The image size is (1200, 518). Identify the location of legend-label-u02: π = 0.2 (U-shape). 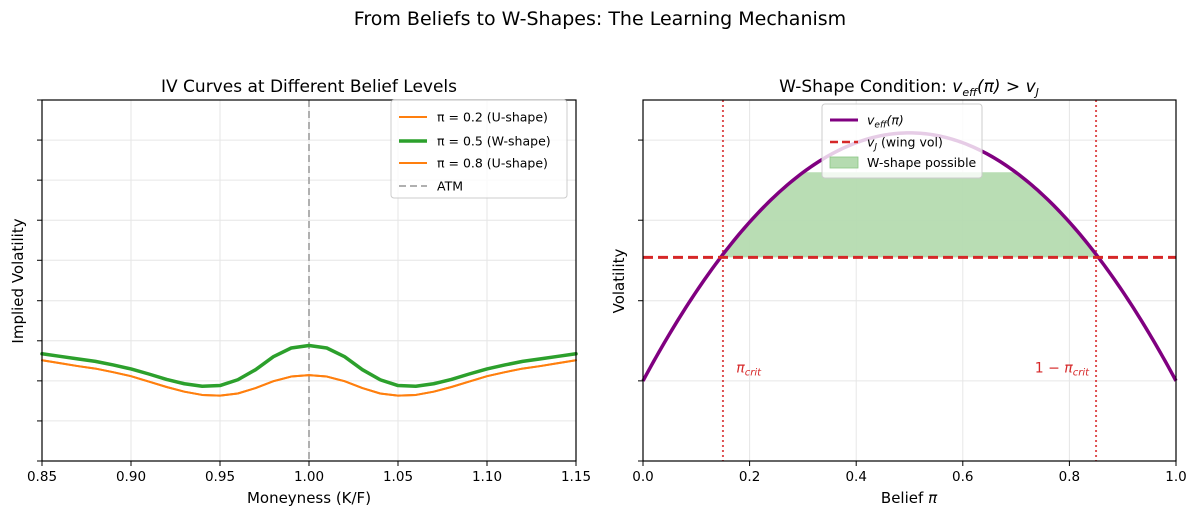
(492, 117).